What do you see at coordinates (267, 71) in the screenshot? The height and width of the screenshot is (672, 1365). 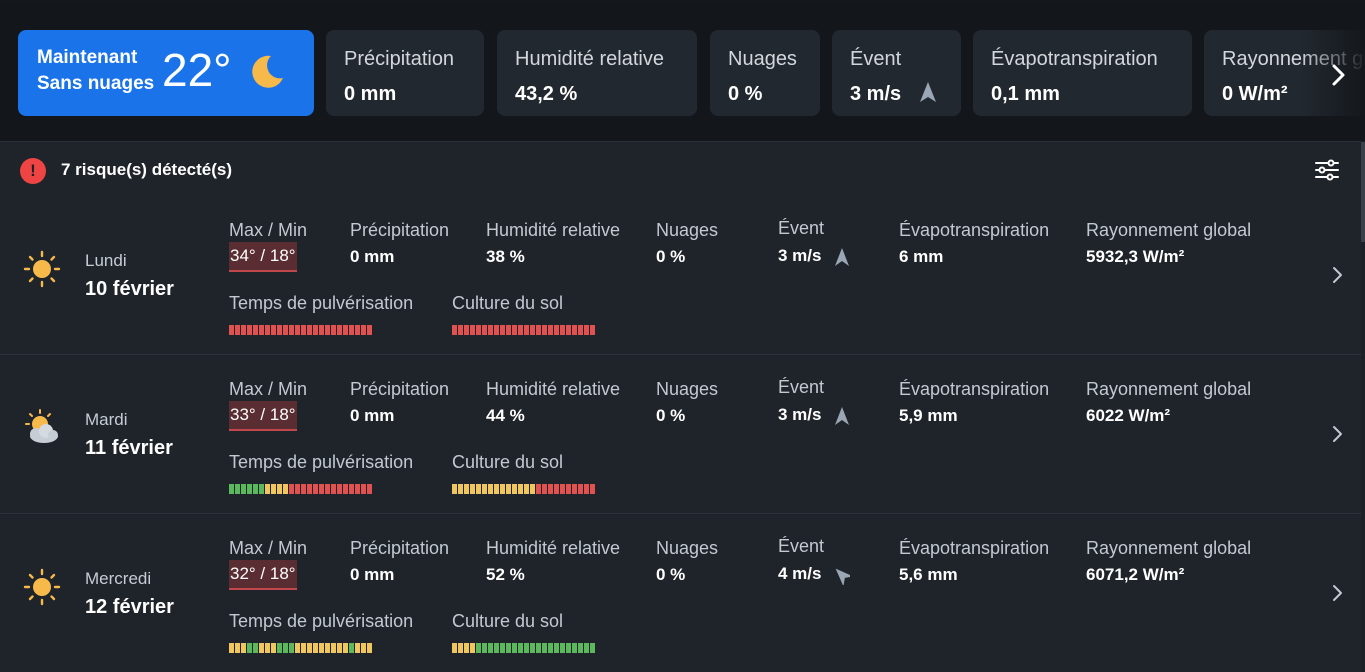 I see `moon-icon` at bounding box center [267, 71].